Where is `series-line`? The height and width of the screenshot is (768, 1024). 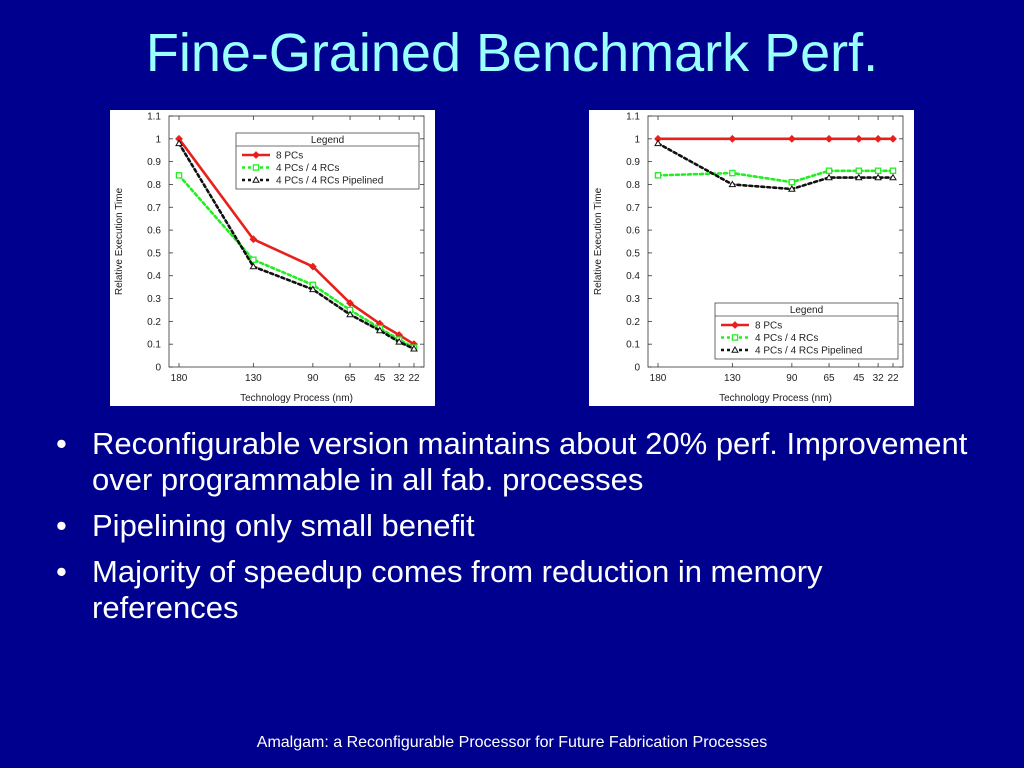
series-line is located at coordinates (775, 166).